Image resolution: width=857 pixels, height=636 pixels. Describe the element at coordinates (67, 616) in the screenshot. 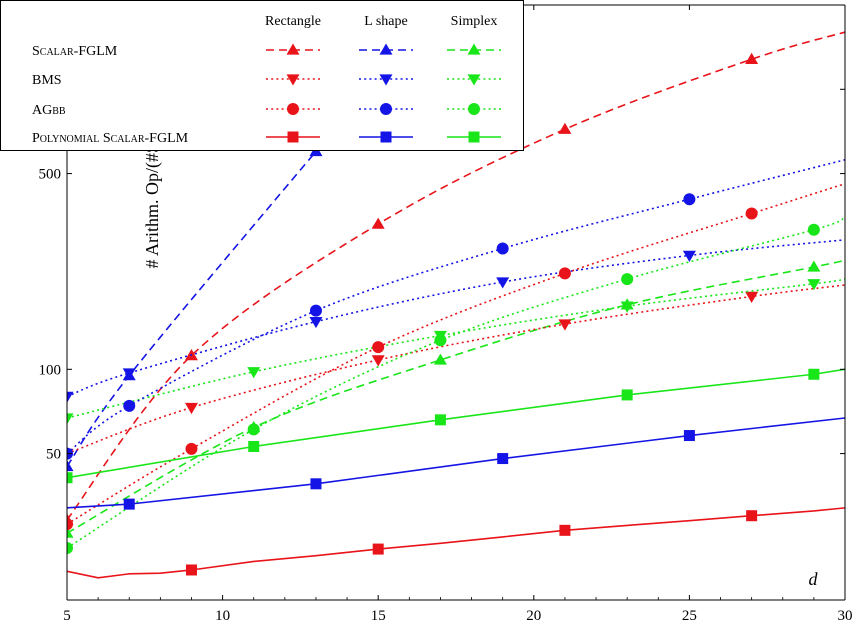

I see `x-tick-label: 5` at that location.